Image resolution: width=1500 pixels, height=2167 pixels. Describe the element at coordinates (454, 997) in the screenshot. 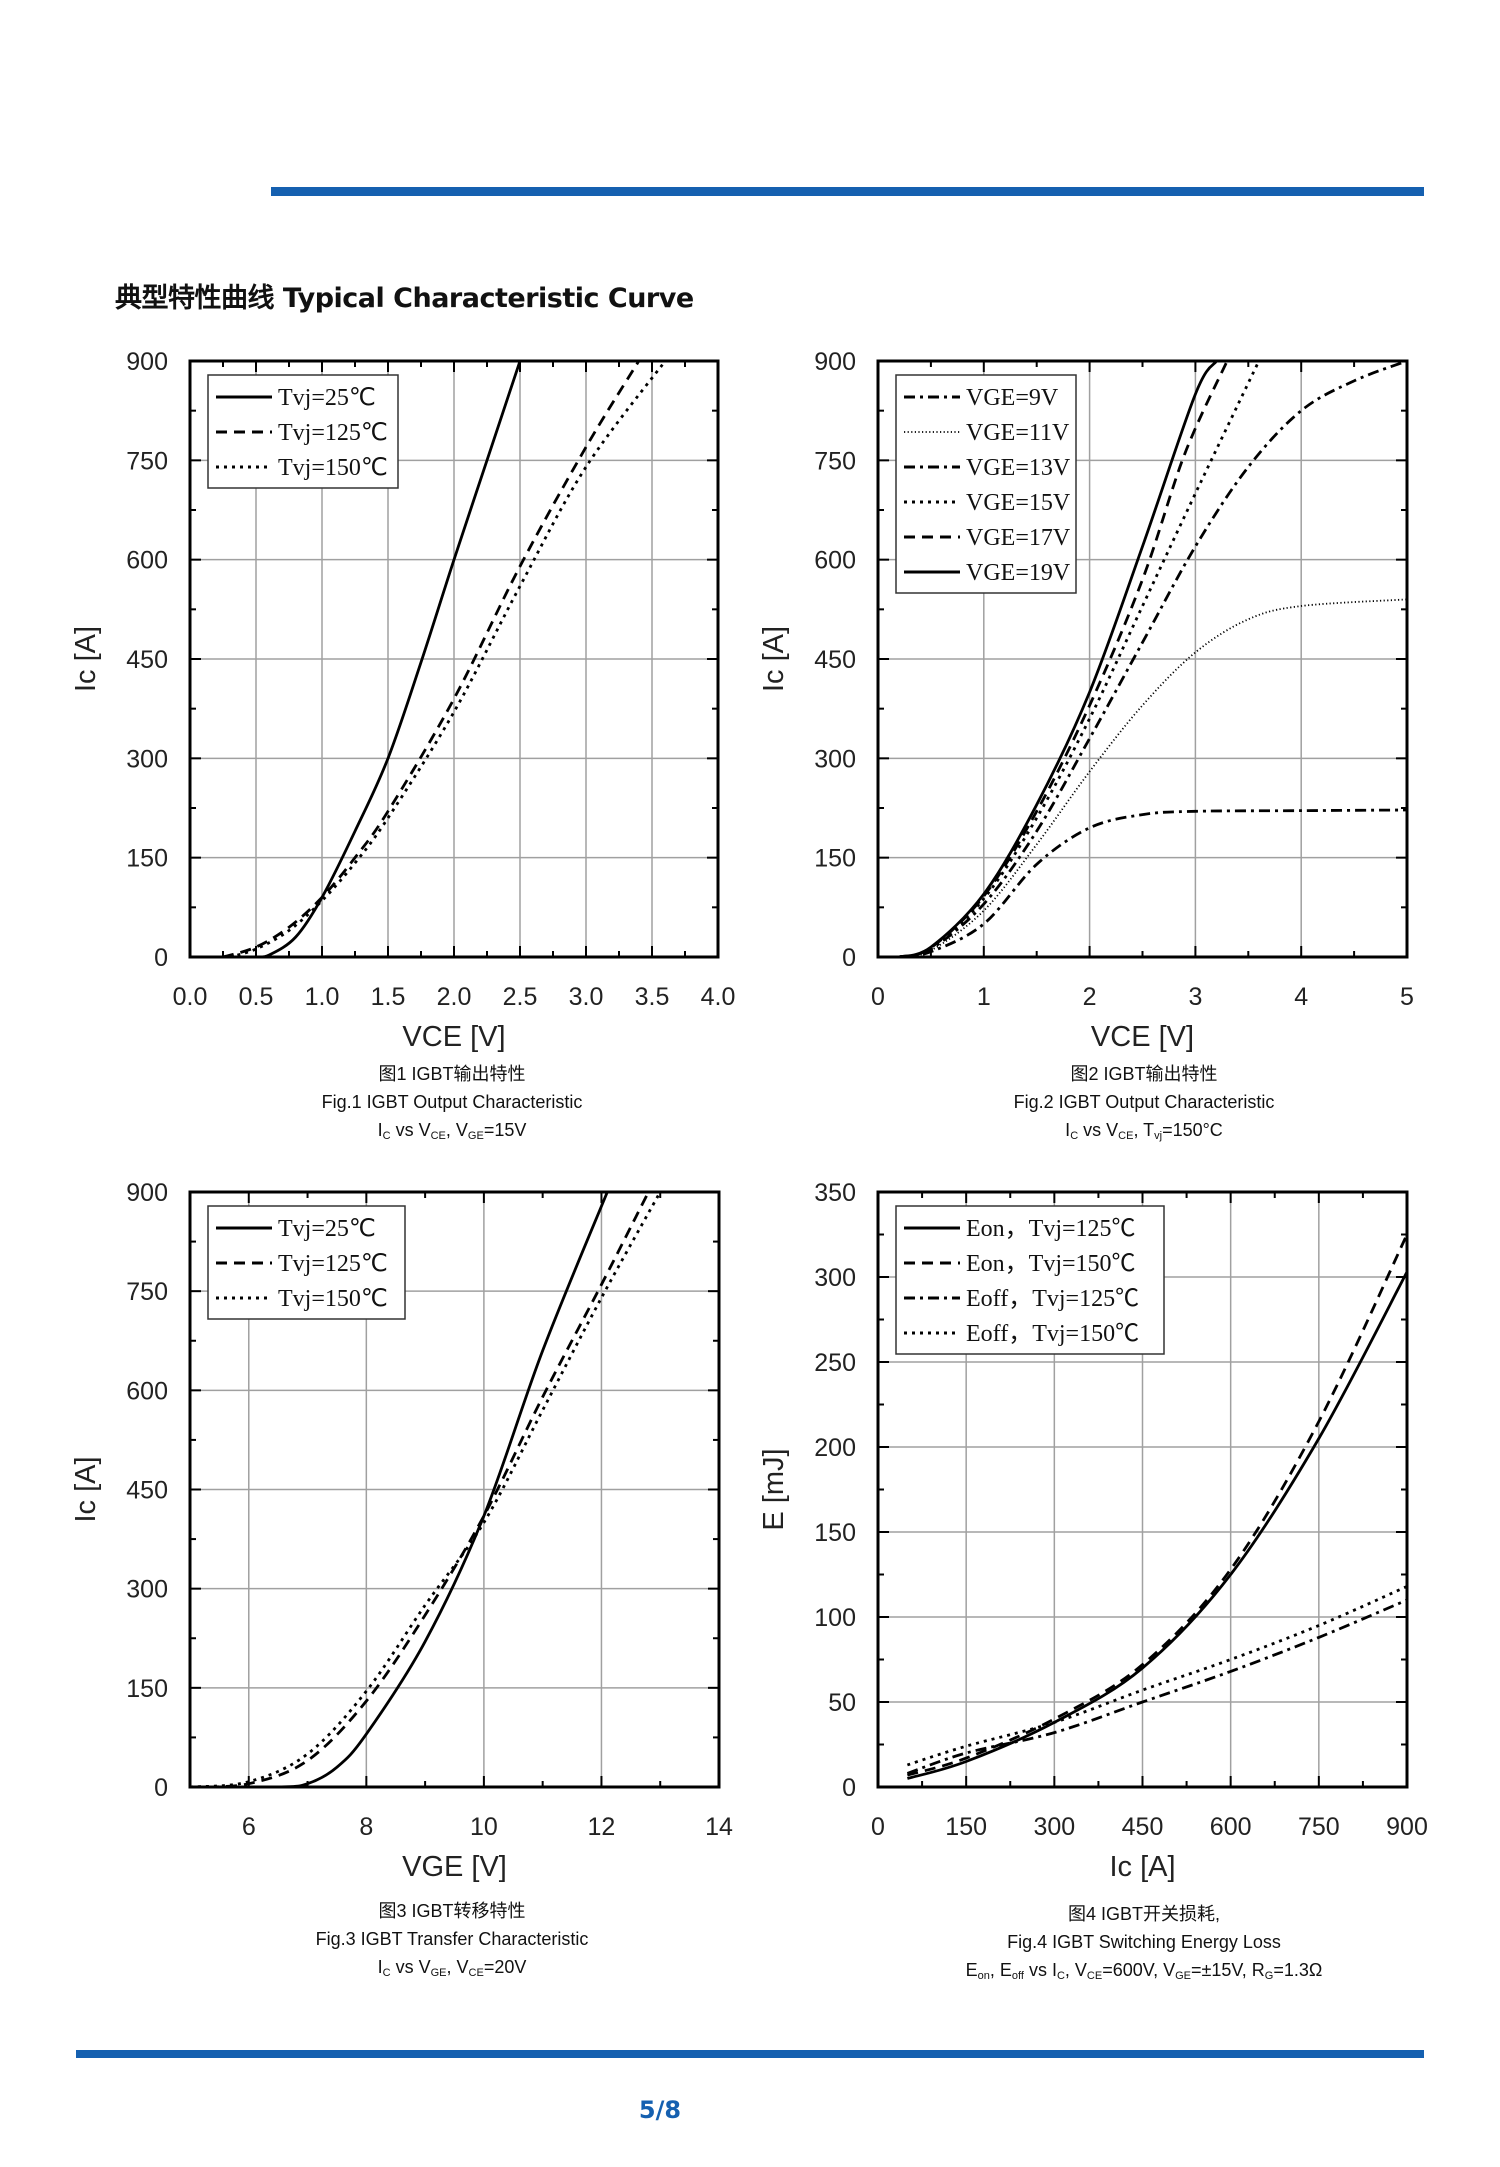

I see `x-tick-label: 2.0` at that location.